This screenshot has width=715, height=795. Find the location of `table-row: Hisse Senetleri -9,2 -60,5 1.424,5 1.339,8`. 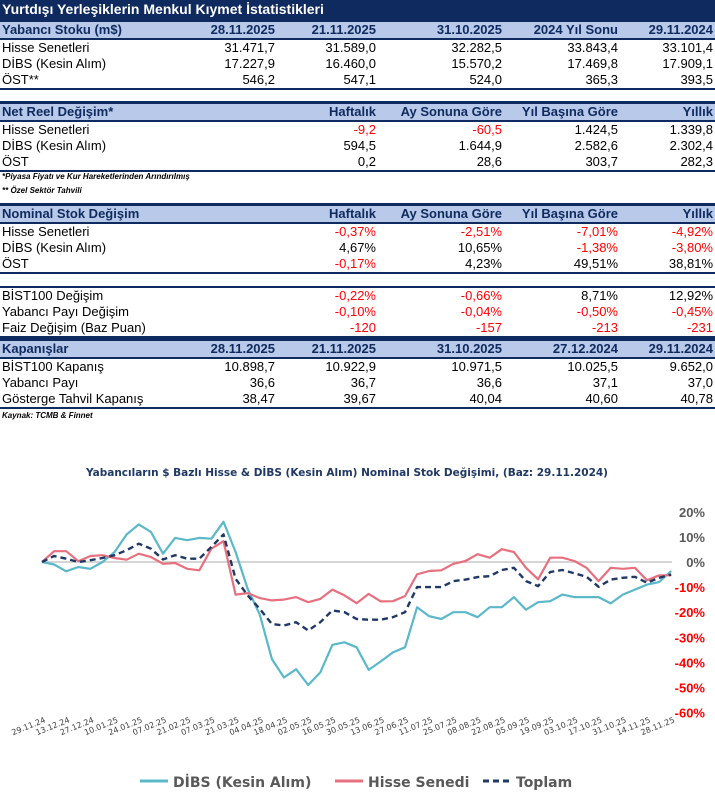

table-row: Hisse Senetleri -9,2 -60,5 1.424,5 1.339,8 is located at coordinates (357, 130).